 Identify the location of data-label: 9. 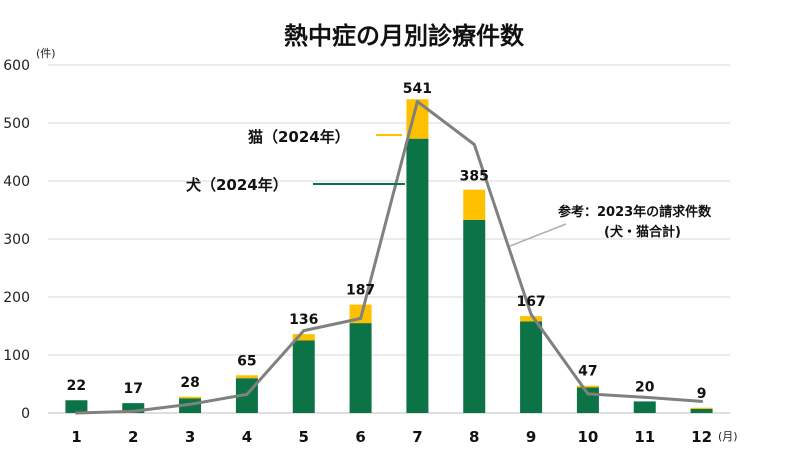
(702, 394).